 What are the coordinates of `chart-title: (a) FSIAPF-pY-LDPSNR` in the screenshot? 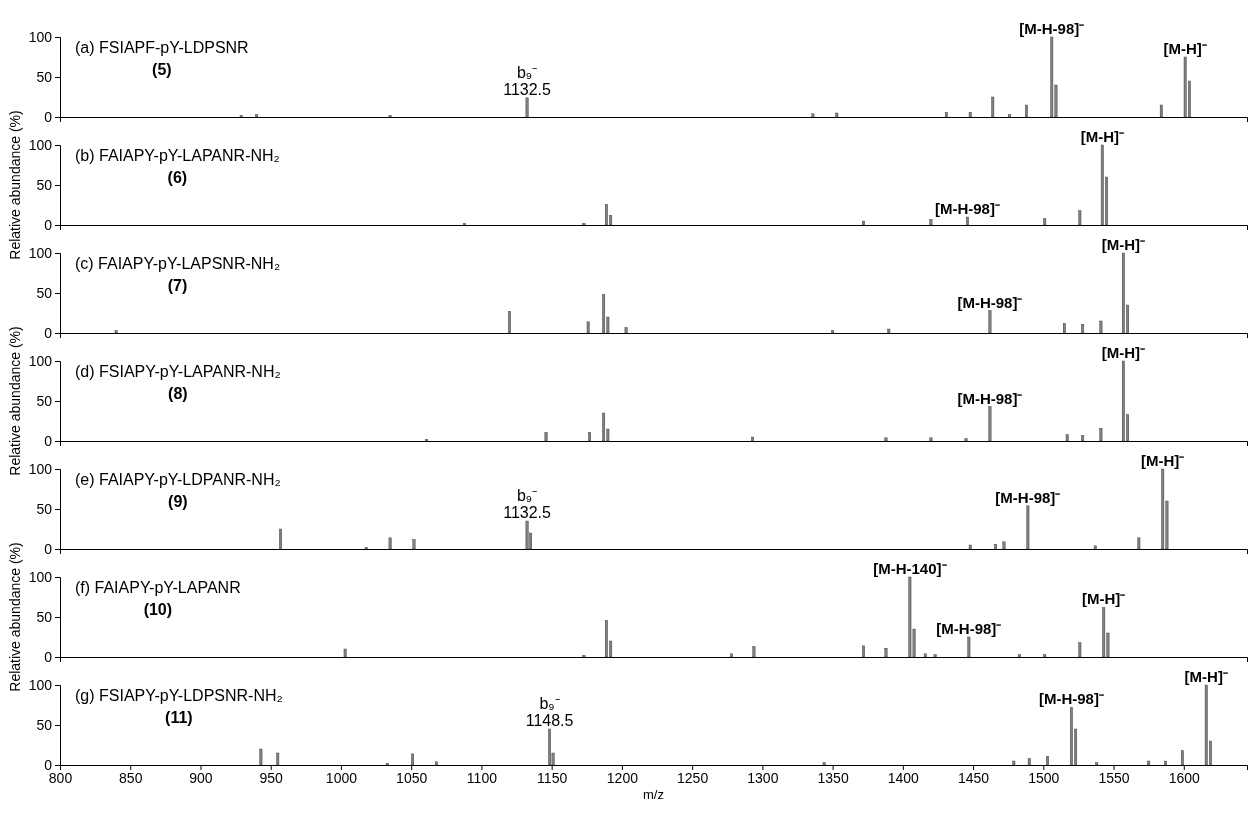 It's located at (162, 47).